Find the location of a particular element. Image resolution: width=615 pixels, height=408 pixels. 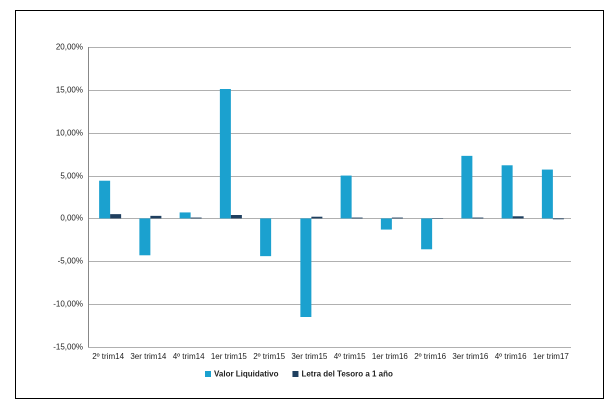

x-tick-label: 3er trim14 is located at coordinates (148, 356).